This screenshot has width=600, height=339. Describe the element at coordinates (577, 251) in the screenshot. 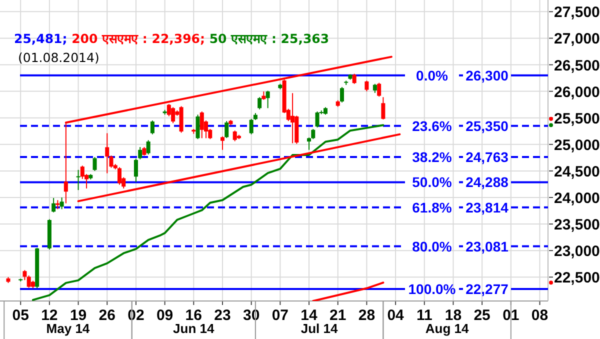

I see `y-tick-label: 23,000` at that location.